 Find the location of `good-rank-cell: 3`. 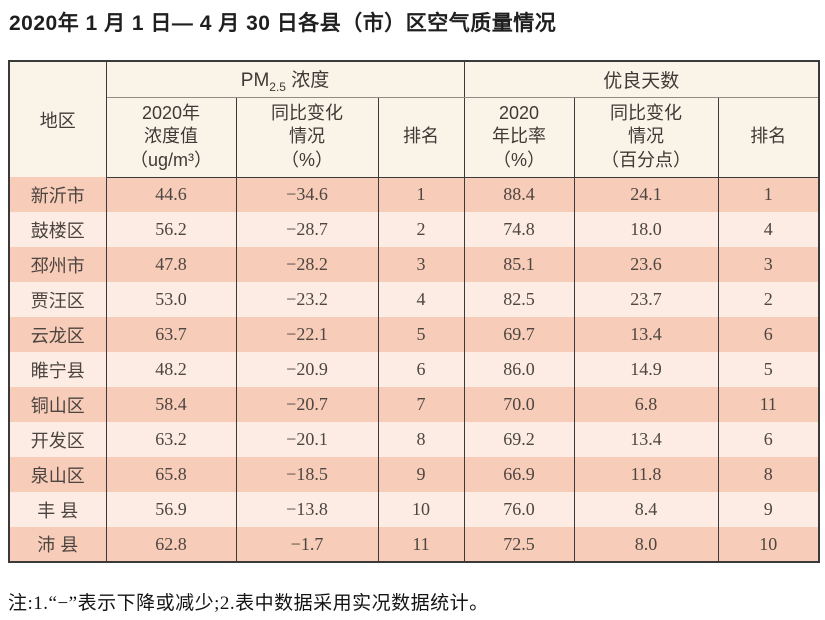

good-rank-cell: 3 is located at coordinates (768, 264).